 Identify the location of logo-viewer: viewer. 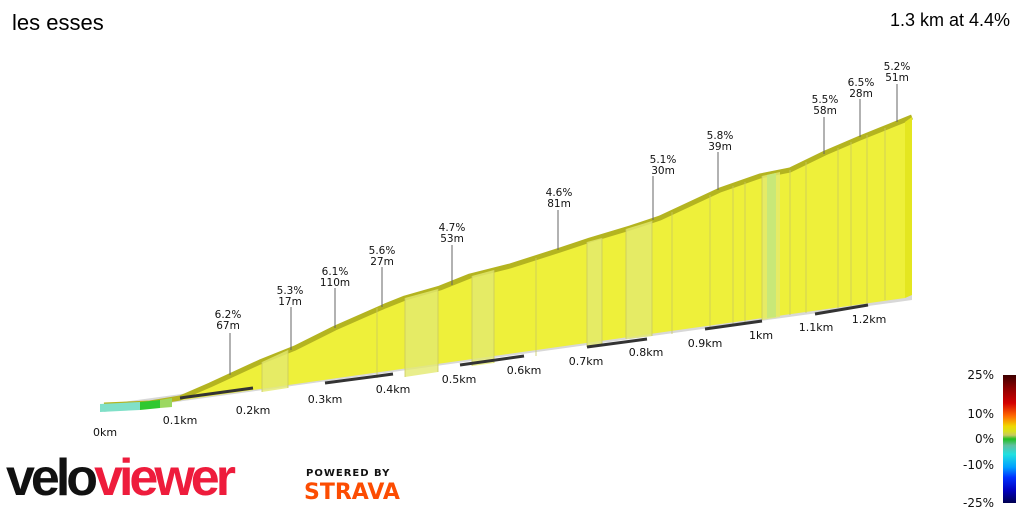
(165, 478).